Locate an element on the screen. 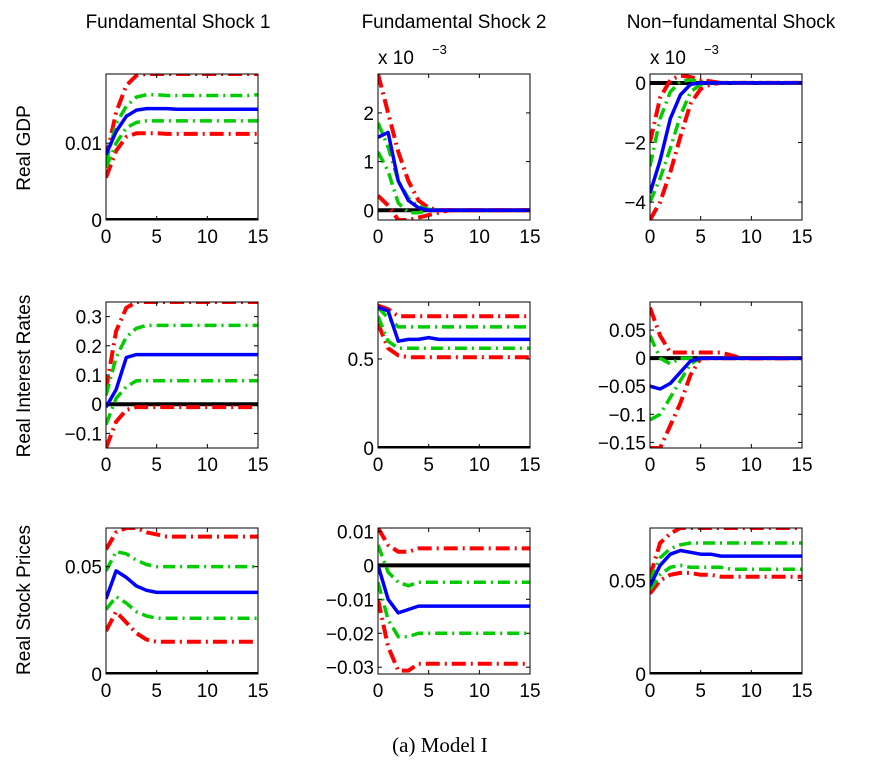 The width and height of the screenshot is (873, 767). panel-r1-c0: 0 5 10 15 −0.1 0 0.1 0.2 0.3 is located at coordinates (166, 388).